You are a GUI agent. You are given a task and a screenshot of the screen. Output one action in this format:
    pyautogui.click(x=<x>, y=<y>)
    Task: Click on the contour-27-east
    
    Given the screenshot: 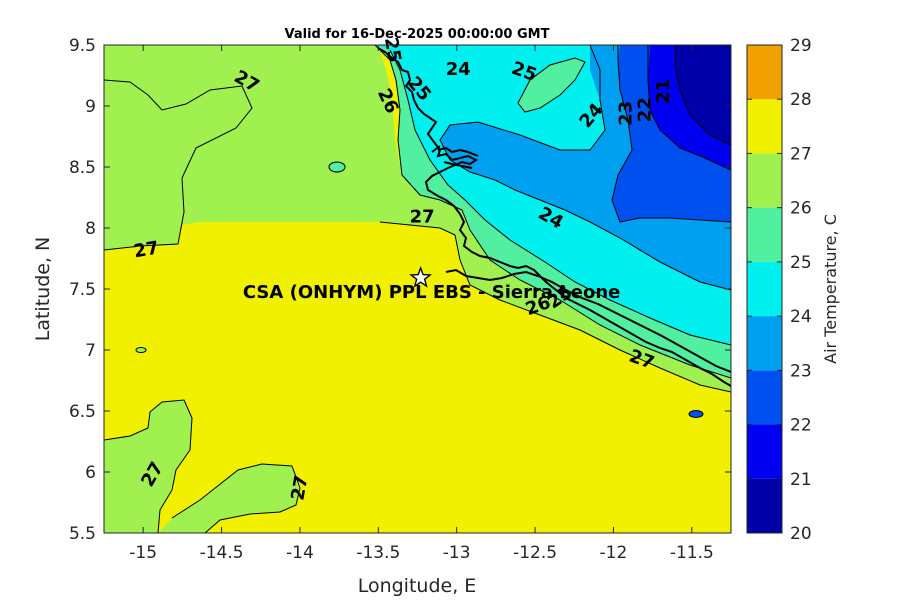 What is the action you would take?
    pyautogui.click(x=555, y=307)
    